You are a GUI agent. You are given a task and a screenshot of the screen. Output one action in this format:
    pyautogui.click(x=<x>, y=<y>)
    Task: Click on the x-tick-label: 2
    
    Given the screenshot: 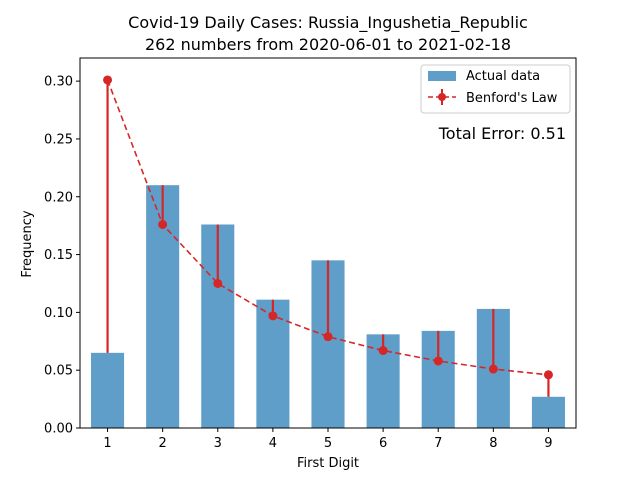 What is the action you would take?
    pyautogui.click(x=163, y=443)
    